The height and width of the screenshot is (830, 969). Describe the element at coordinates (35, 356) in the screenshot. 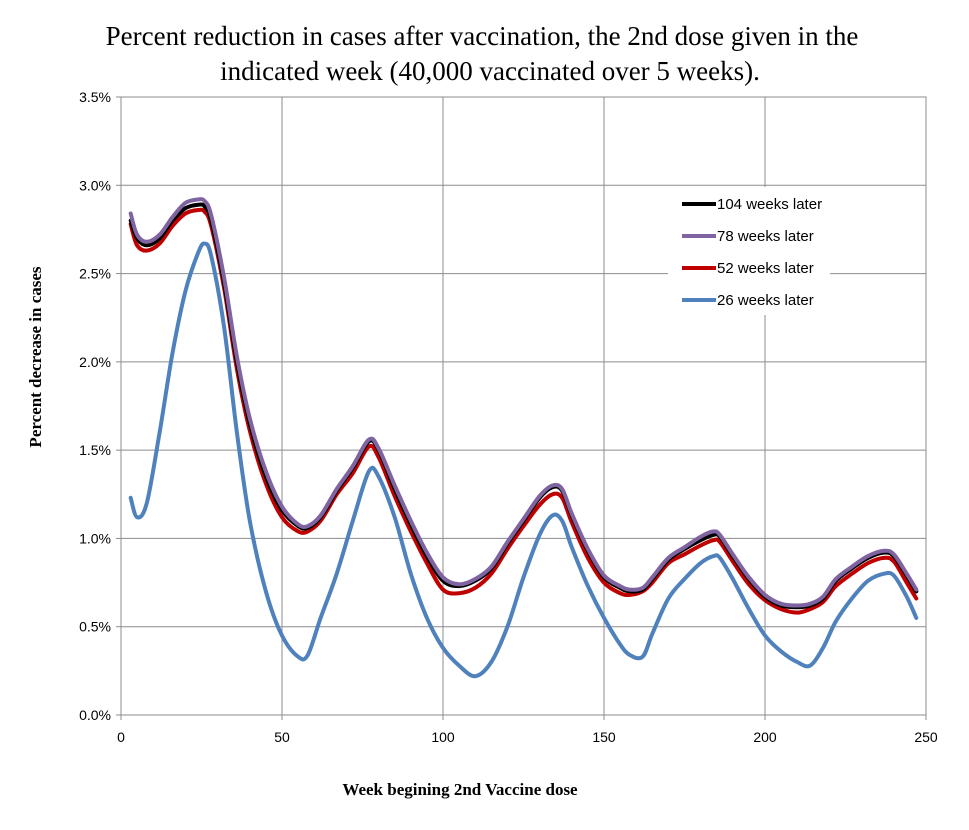

I see `y-axis-title: Percent decrease in cases` at that location.